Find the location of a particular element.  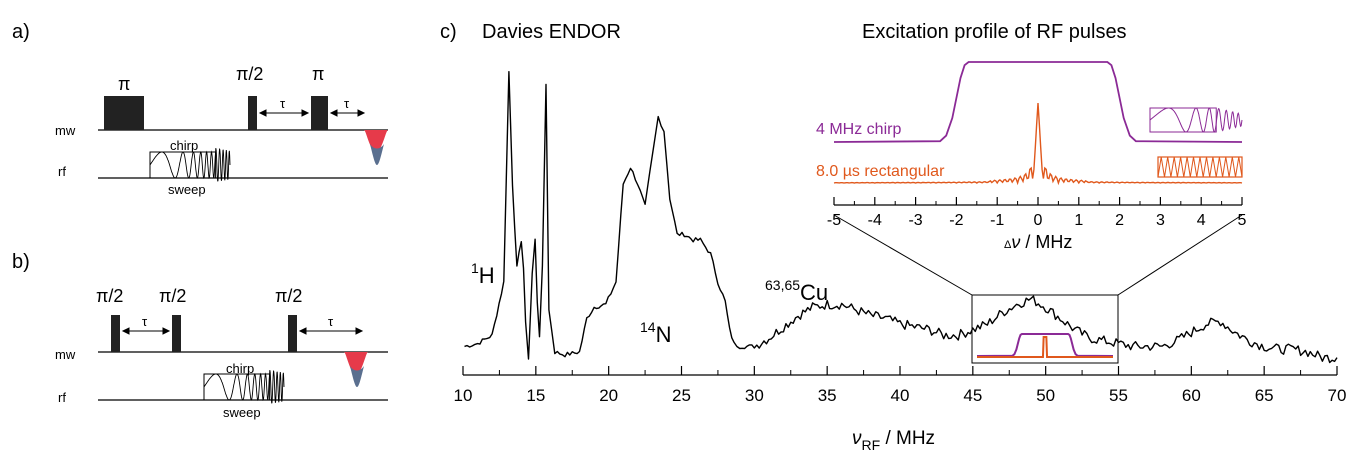

inset-x-axis-label: Δν / MHz is located at coordinates (1038, 242).